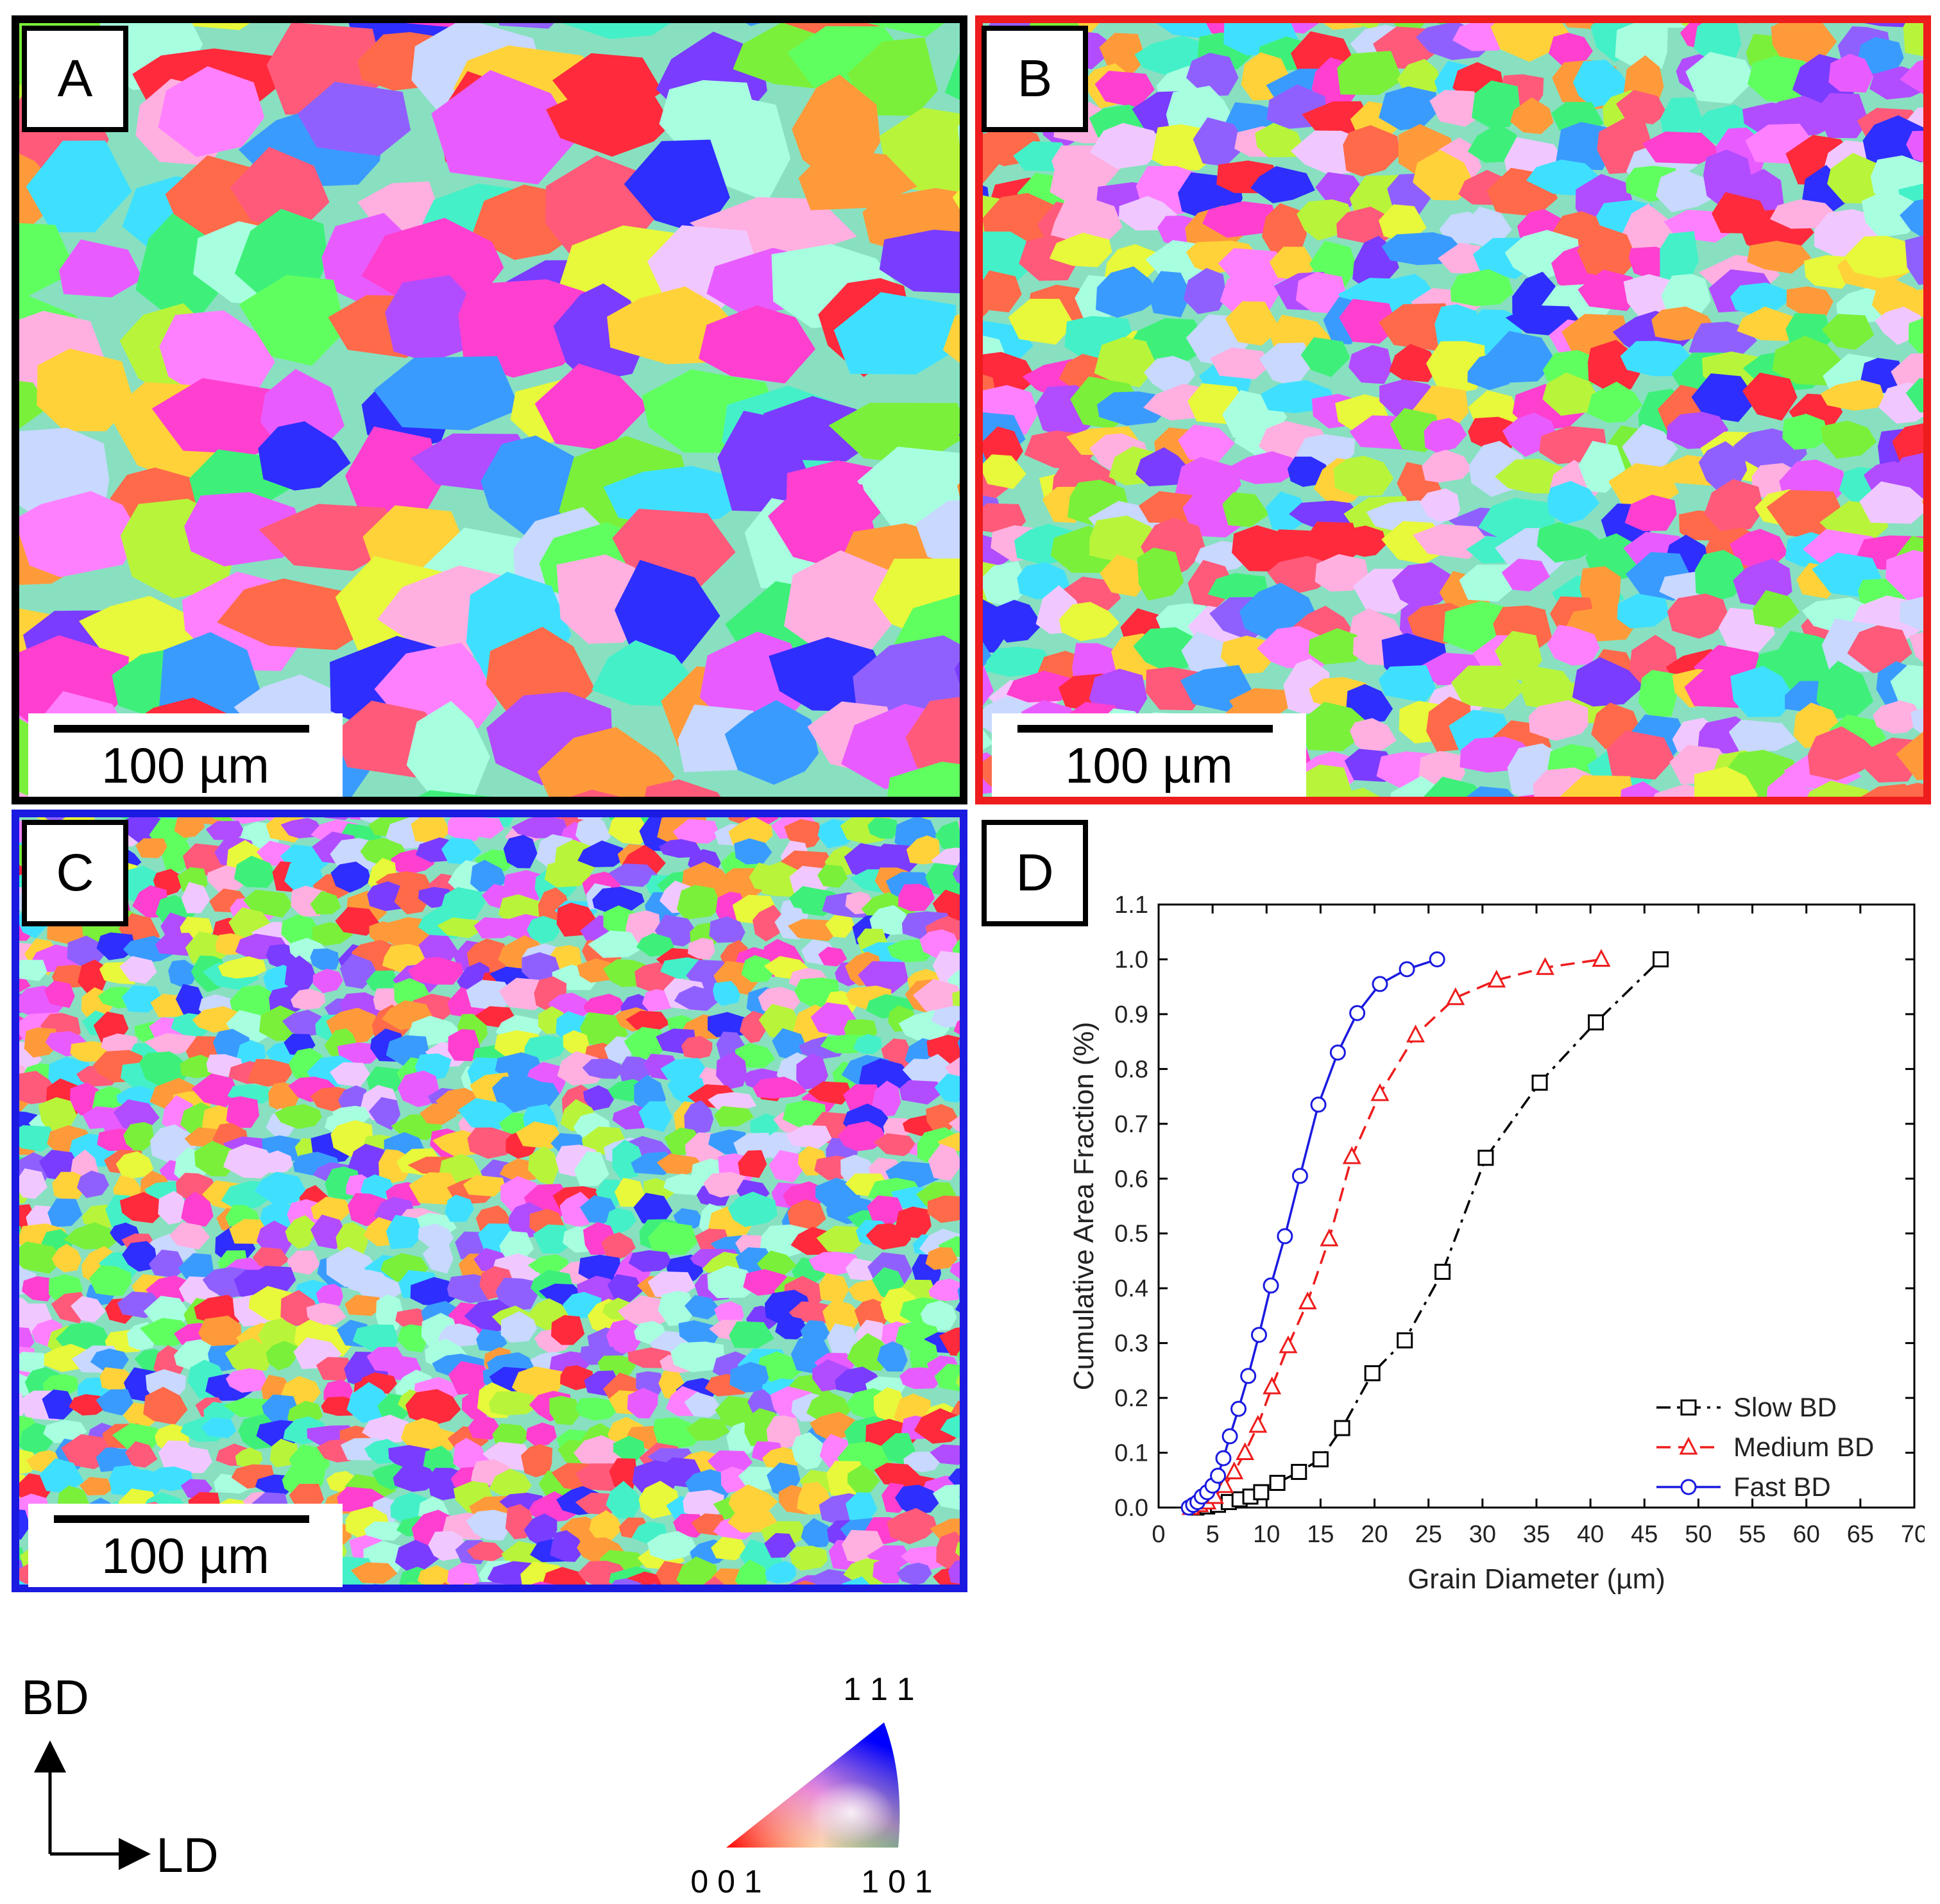 This screenshot has width=1940, height=1904. I want to click on ipf-label-001: 0 0 1, so click(726, 1881).